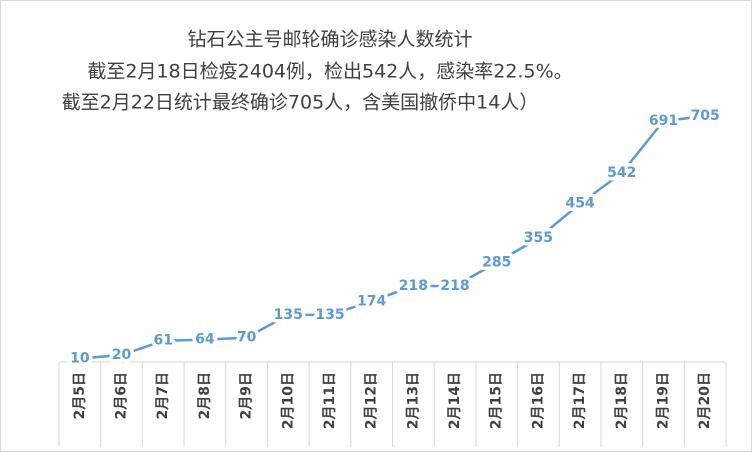  Describe the element at coordinates (622, 400) in the screenshot. I see `x-tick-label: 2月18日` at that location.